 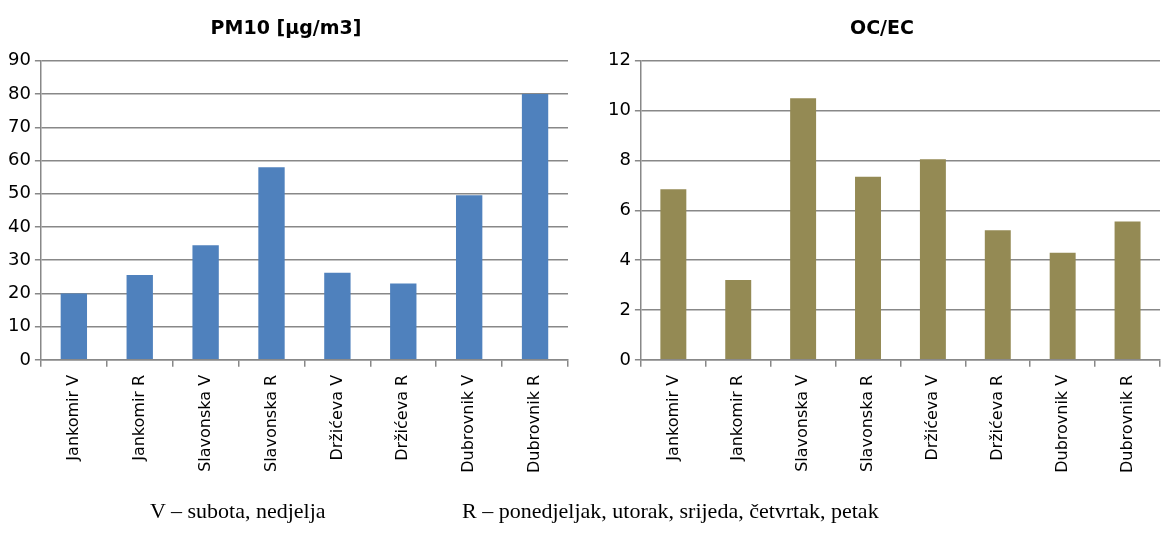 What do you see at coordinates (19, 125) in the screenshot?
I see `y-tick-label: 70` at bounding box center [19, 125].